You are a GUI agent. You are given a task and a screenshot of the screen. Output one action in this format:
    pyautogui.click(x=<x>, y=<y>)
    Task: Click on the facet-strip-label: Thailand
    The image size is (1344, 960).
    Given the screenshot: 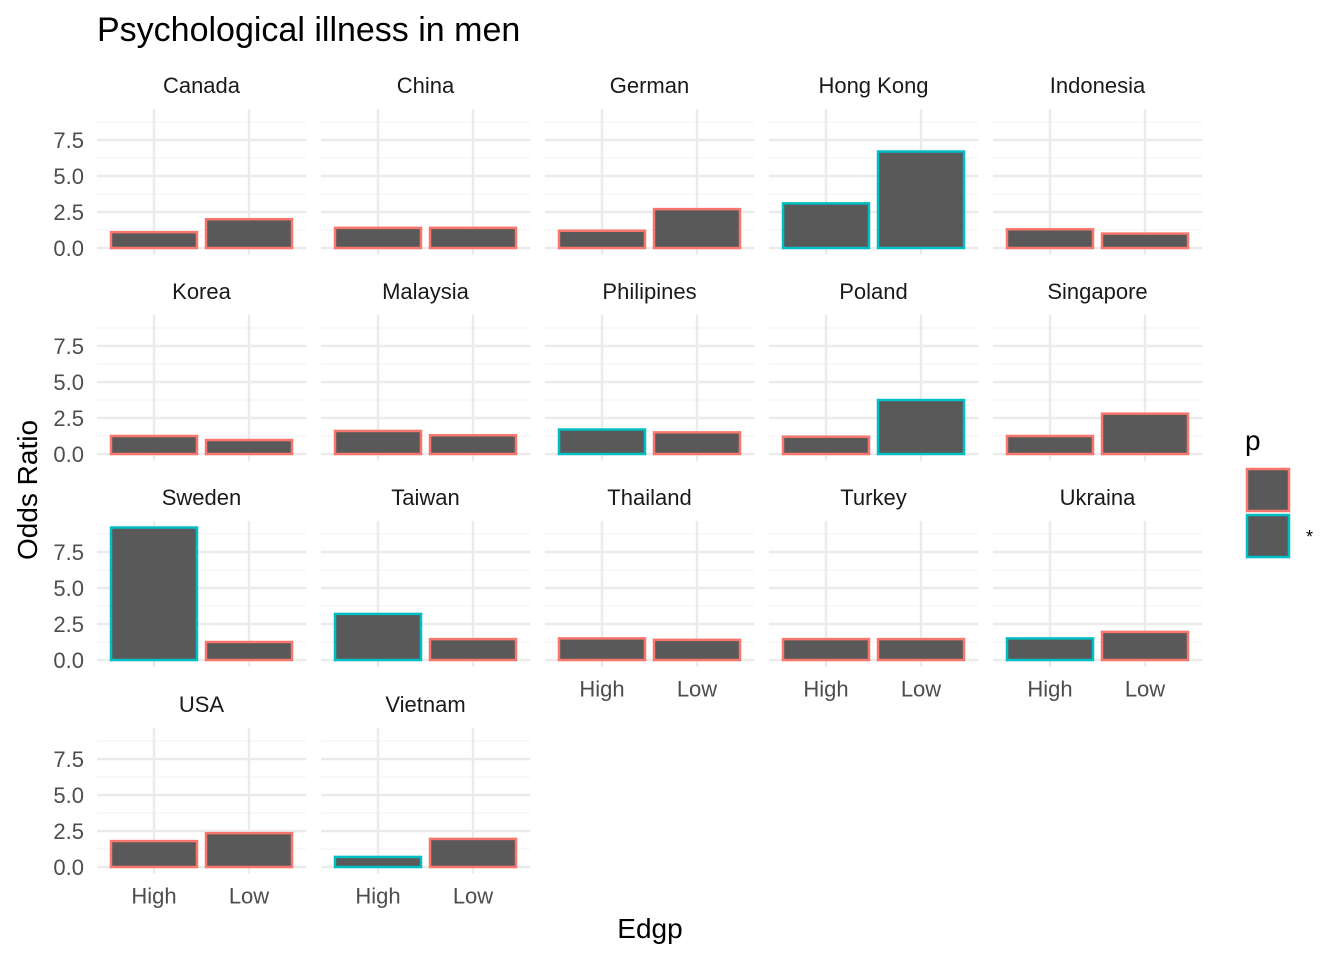 What is the action you would take?
    pyautogui.click(x=649, y=497)
    